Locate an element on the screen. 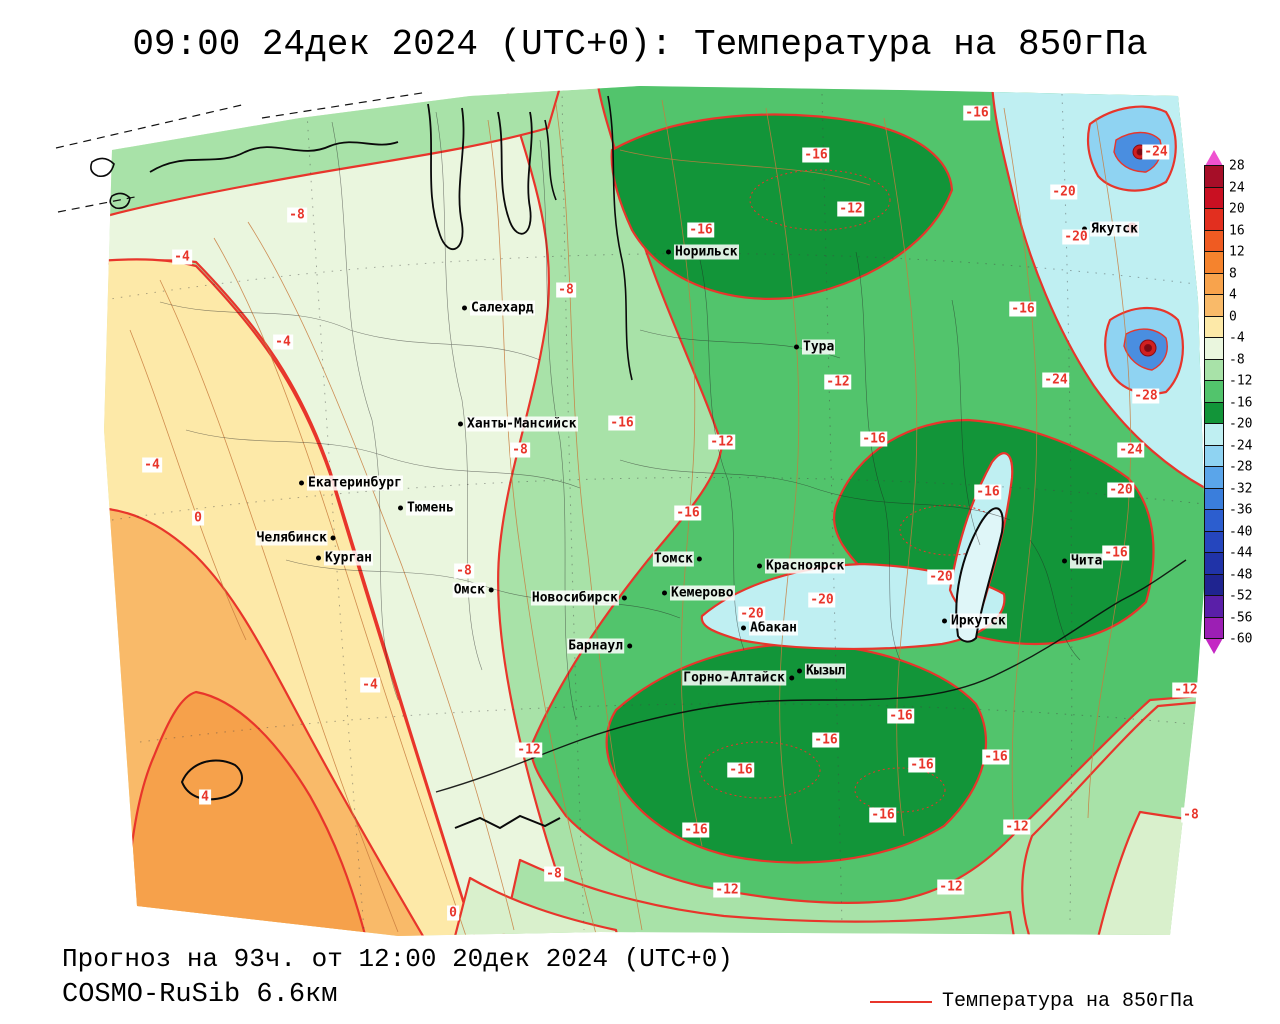 The width and height of the screenshot is (1280, 1024). legend-label: Температура на 850гПа is located at coordinates (1067, 1001).